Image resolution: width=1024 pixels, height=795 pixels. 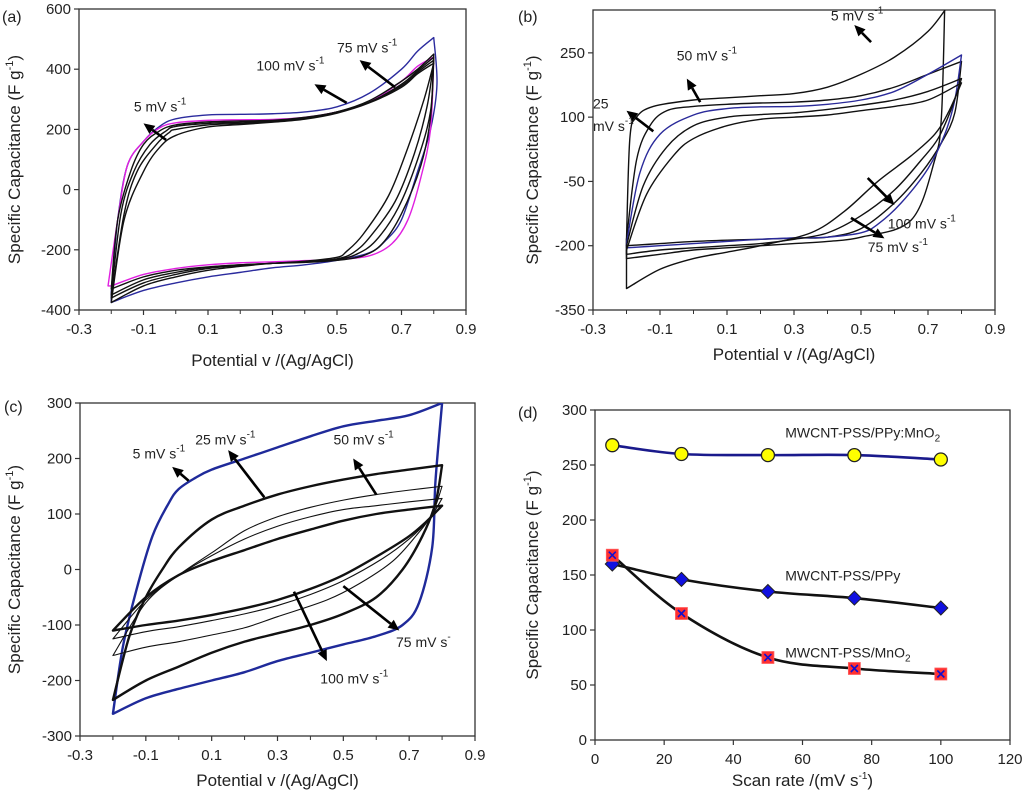 What do you see at coordinates (871, 759) in the screenshot?
I see `x-tick-label: 80` at bounding box center [871, 759].